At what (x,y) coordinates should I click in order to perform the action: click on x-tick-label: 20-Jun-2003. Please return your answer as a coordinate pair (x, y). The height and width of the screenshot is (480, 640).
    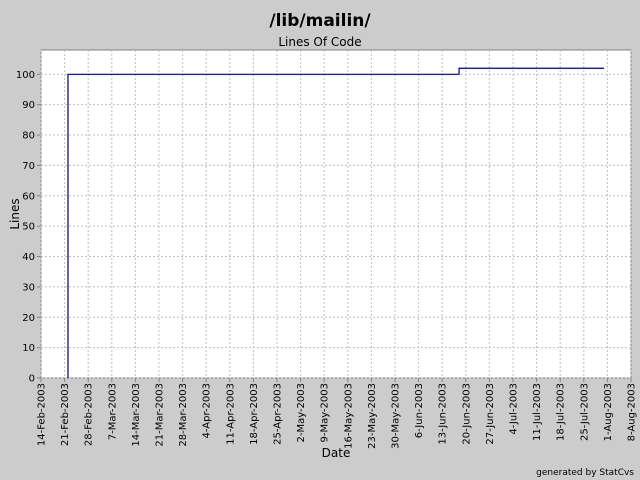
    Looking at the image, I should click on (466, 414).